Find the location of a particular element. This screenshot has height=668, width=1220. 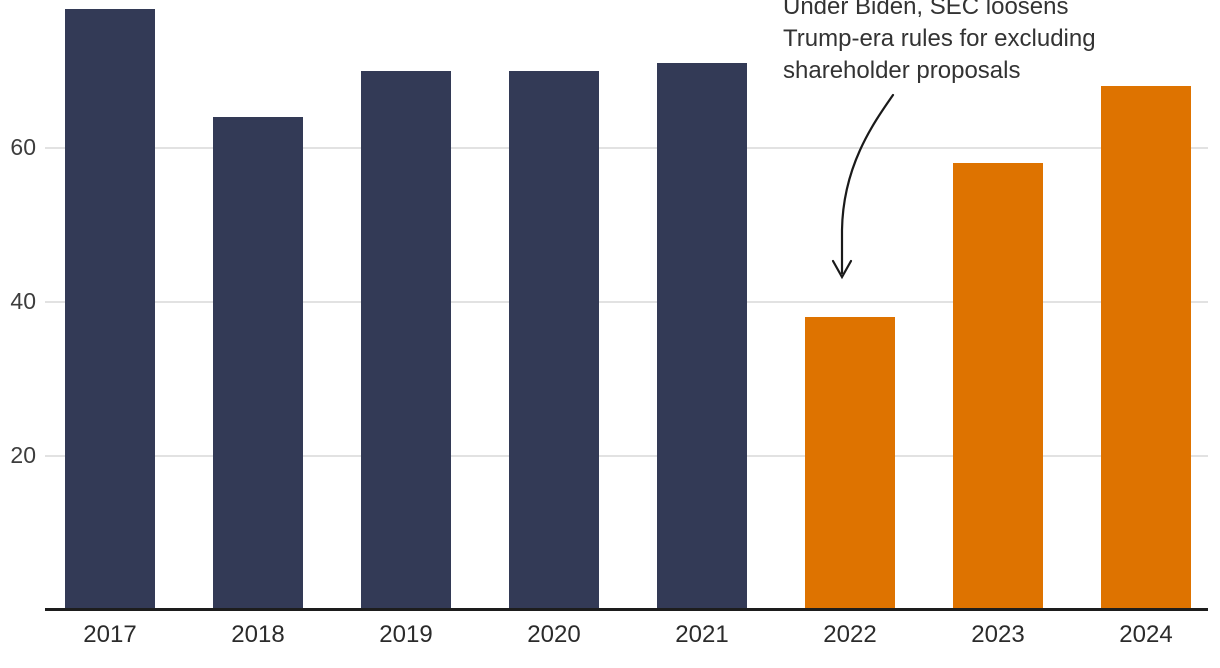

x-tick-label-2022: 2022 is located at coordinates (850, 634).